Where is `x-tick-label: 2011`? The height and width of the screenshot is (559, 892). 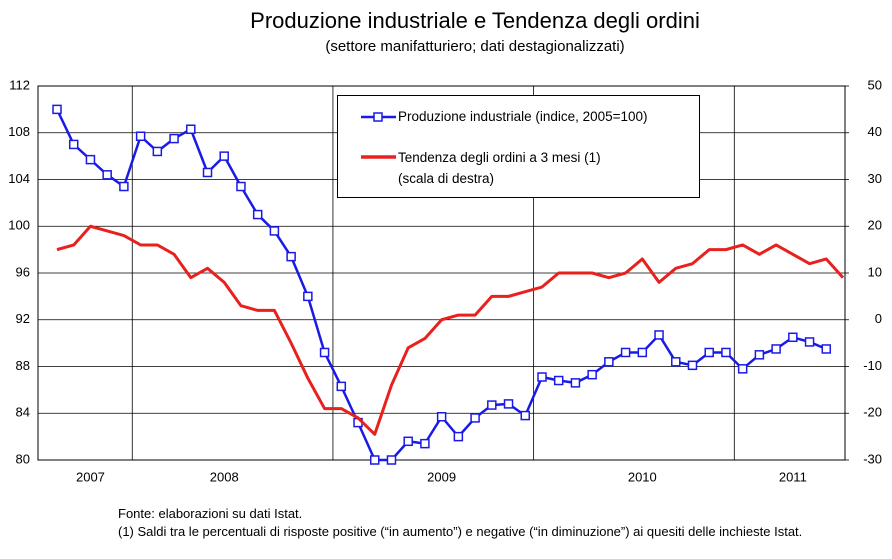 x-tick-label: 2011 is located at coordinates (793, 476).